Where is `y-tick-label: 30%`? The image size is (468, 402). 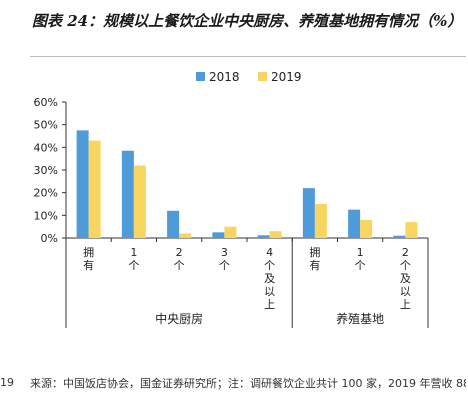 y-tick-label: 30% is located at coordinates (46, 170).